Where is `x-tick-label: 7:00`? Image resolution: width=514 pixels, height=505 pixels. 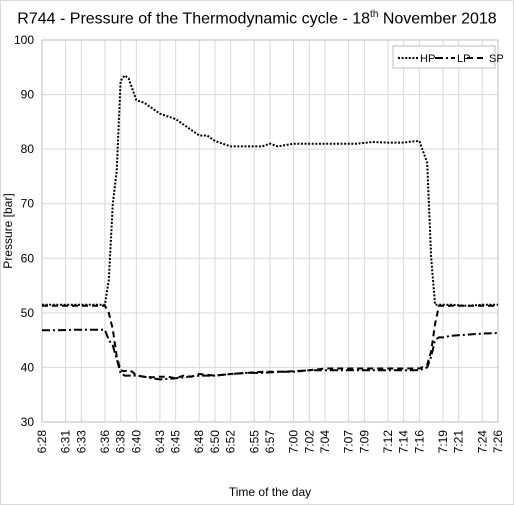
x-tick-label: 7:00 is located at coordinates (294, 442).